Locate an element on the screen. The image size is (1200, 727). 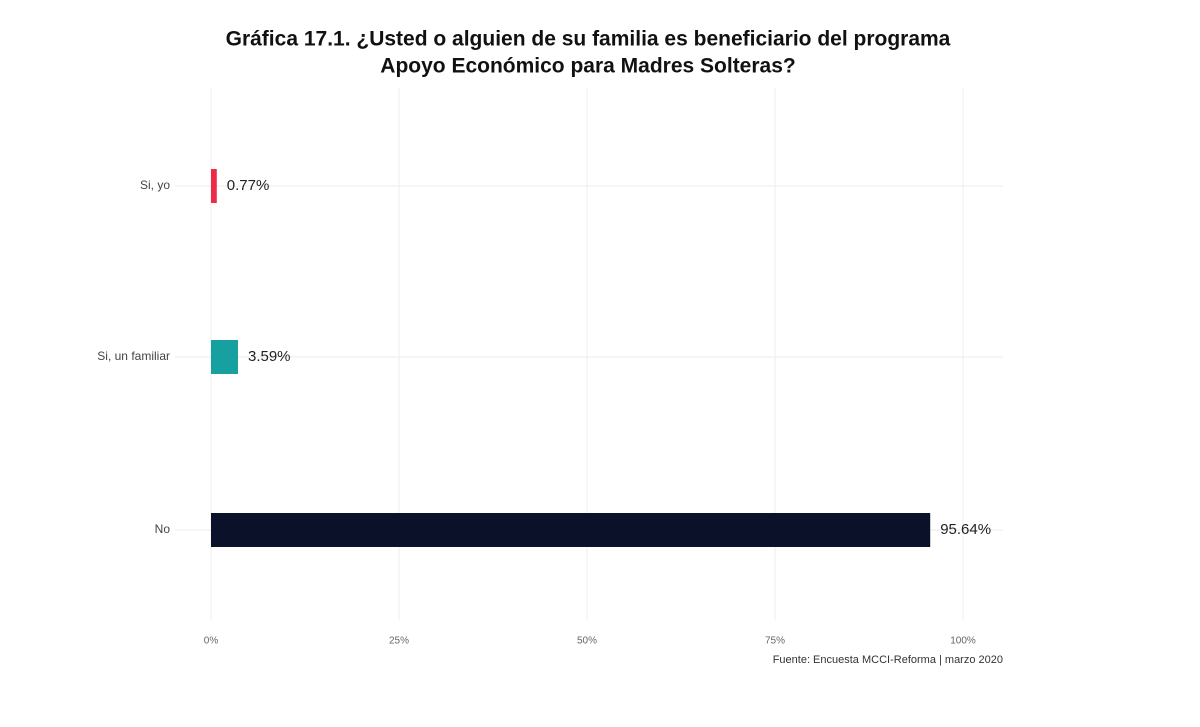
y-tick-label: Si, un familiar is located at coordinates (133, 356).